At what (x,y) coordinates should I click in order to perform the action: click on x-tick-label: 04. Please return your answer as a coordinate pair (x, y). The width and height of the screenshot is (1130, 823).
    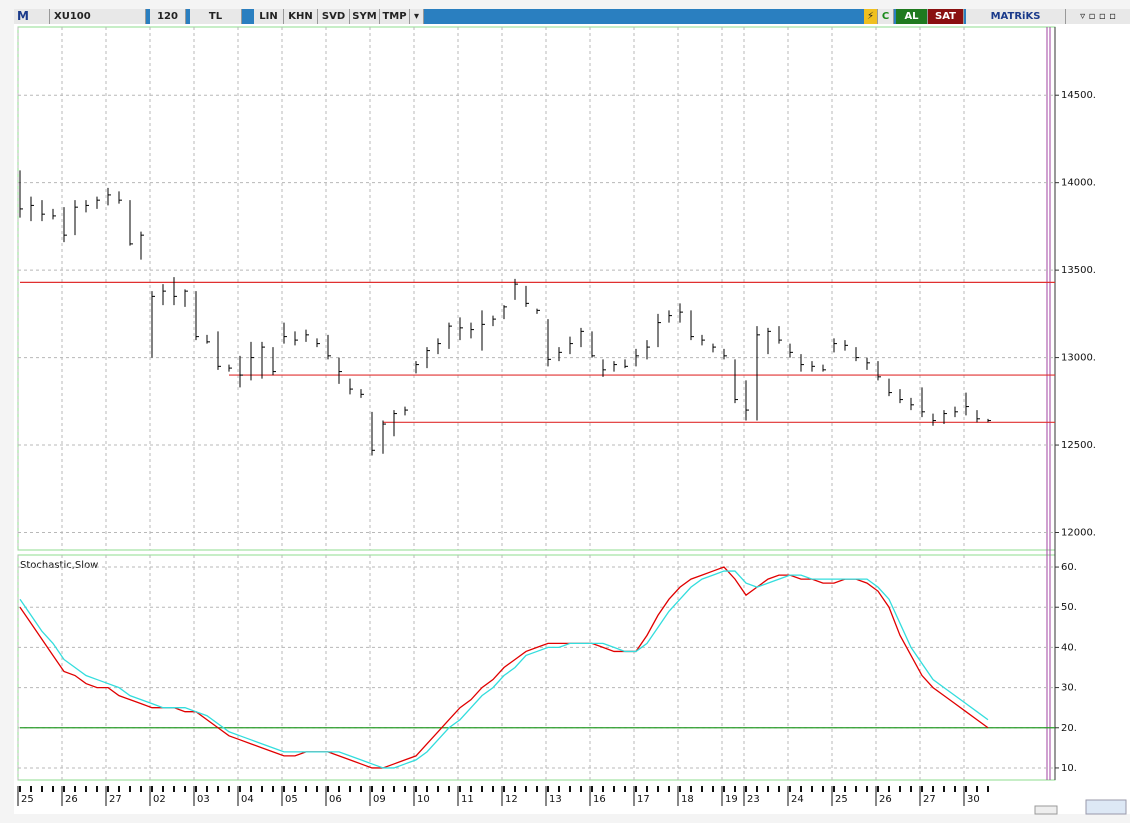
    Looking at the image, I should click on (247, 799).